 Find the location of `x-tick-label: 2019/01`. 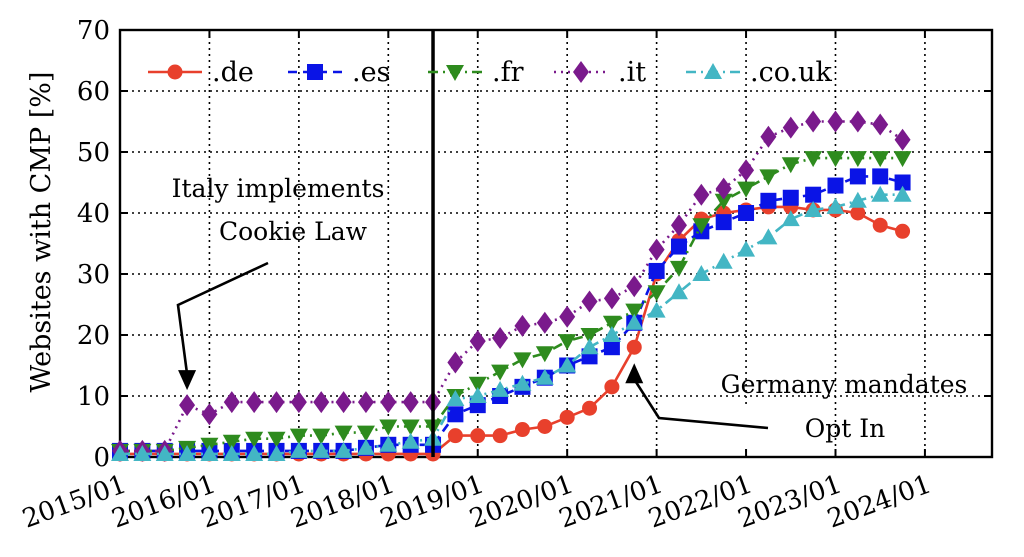

x-tick-label: 2019/01 is located at coordinates (432, 501).